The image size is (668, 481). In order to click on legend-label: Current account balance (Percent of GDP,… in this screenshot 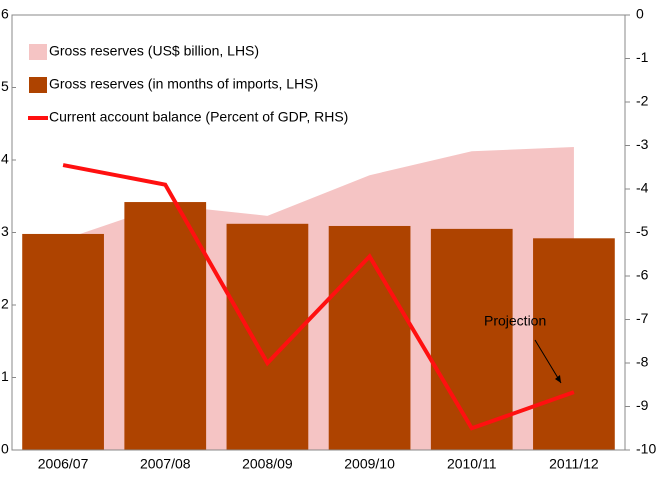, I will do `click(198, 117)`.